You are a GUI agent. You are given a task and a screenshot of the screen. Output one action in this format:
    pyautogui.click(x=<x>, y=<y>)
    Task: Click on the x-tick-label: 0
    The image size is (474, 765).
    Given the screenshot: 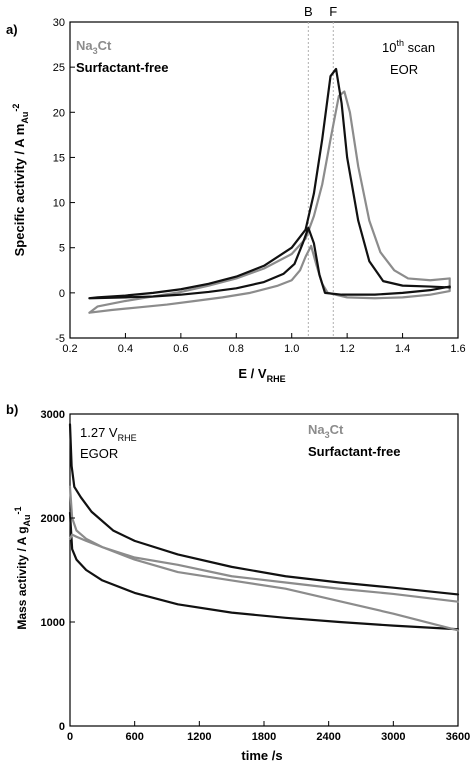 What is the action you would take?
    pyautogui.click(x=70, y=737)
    